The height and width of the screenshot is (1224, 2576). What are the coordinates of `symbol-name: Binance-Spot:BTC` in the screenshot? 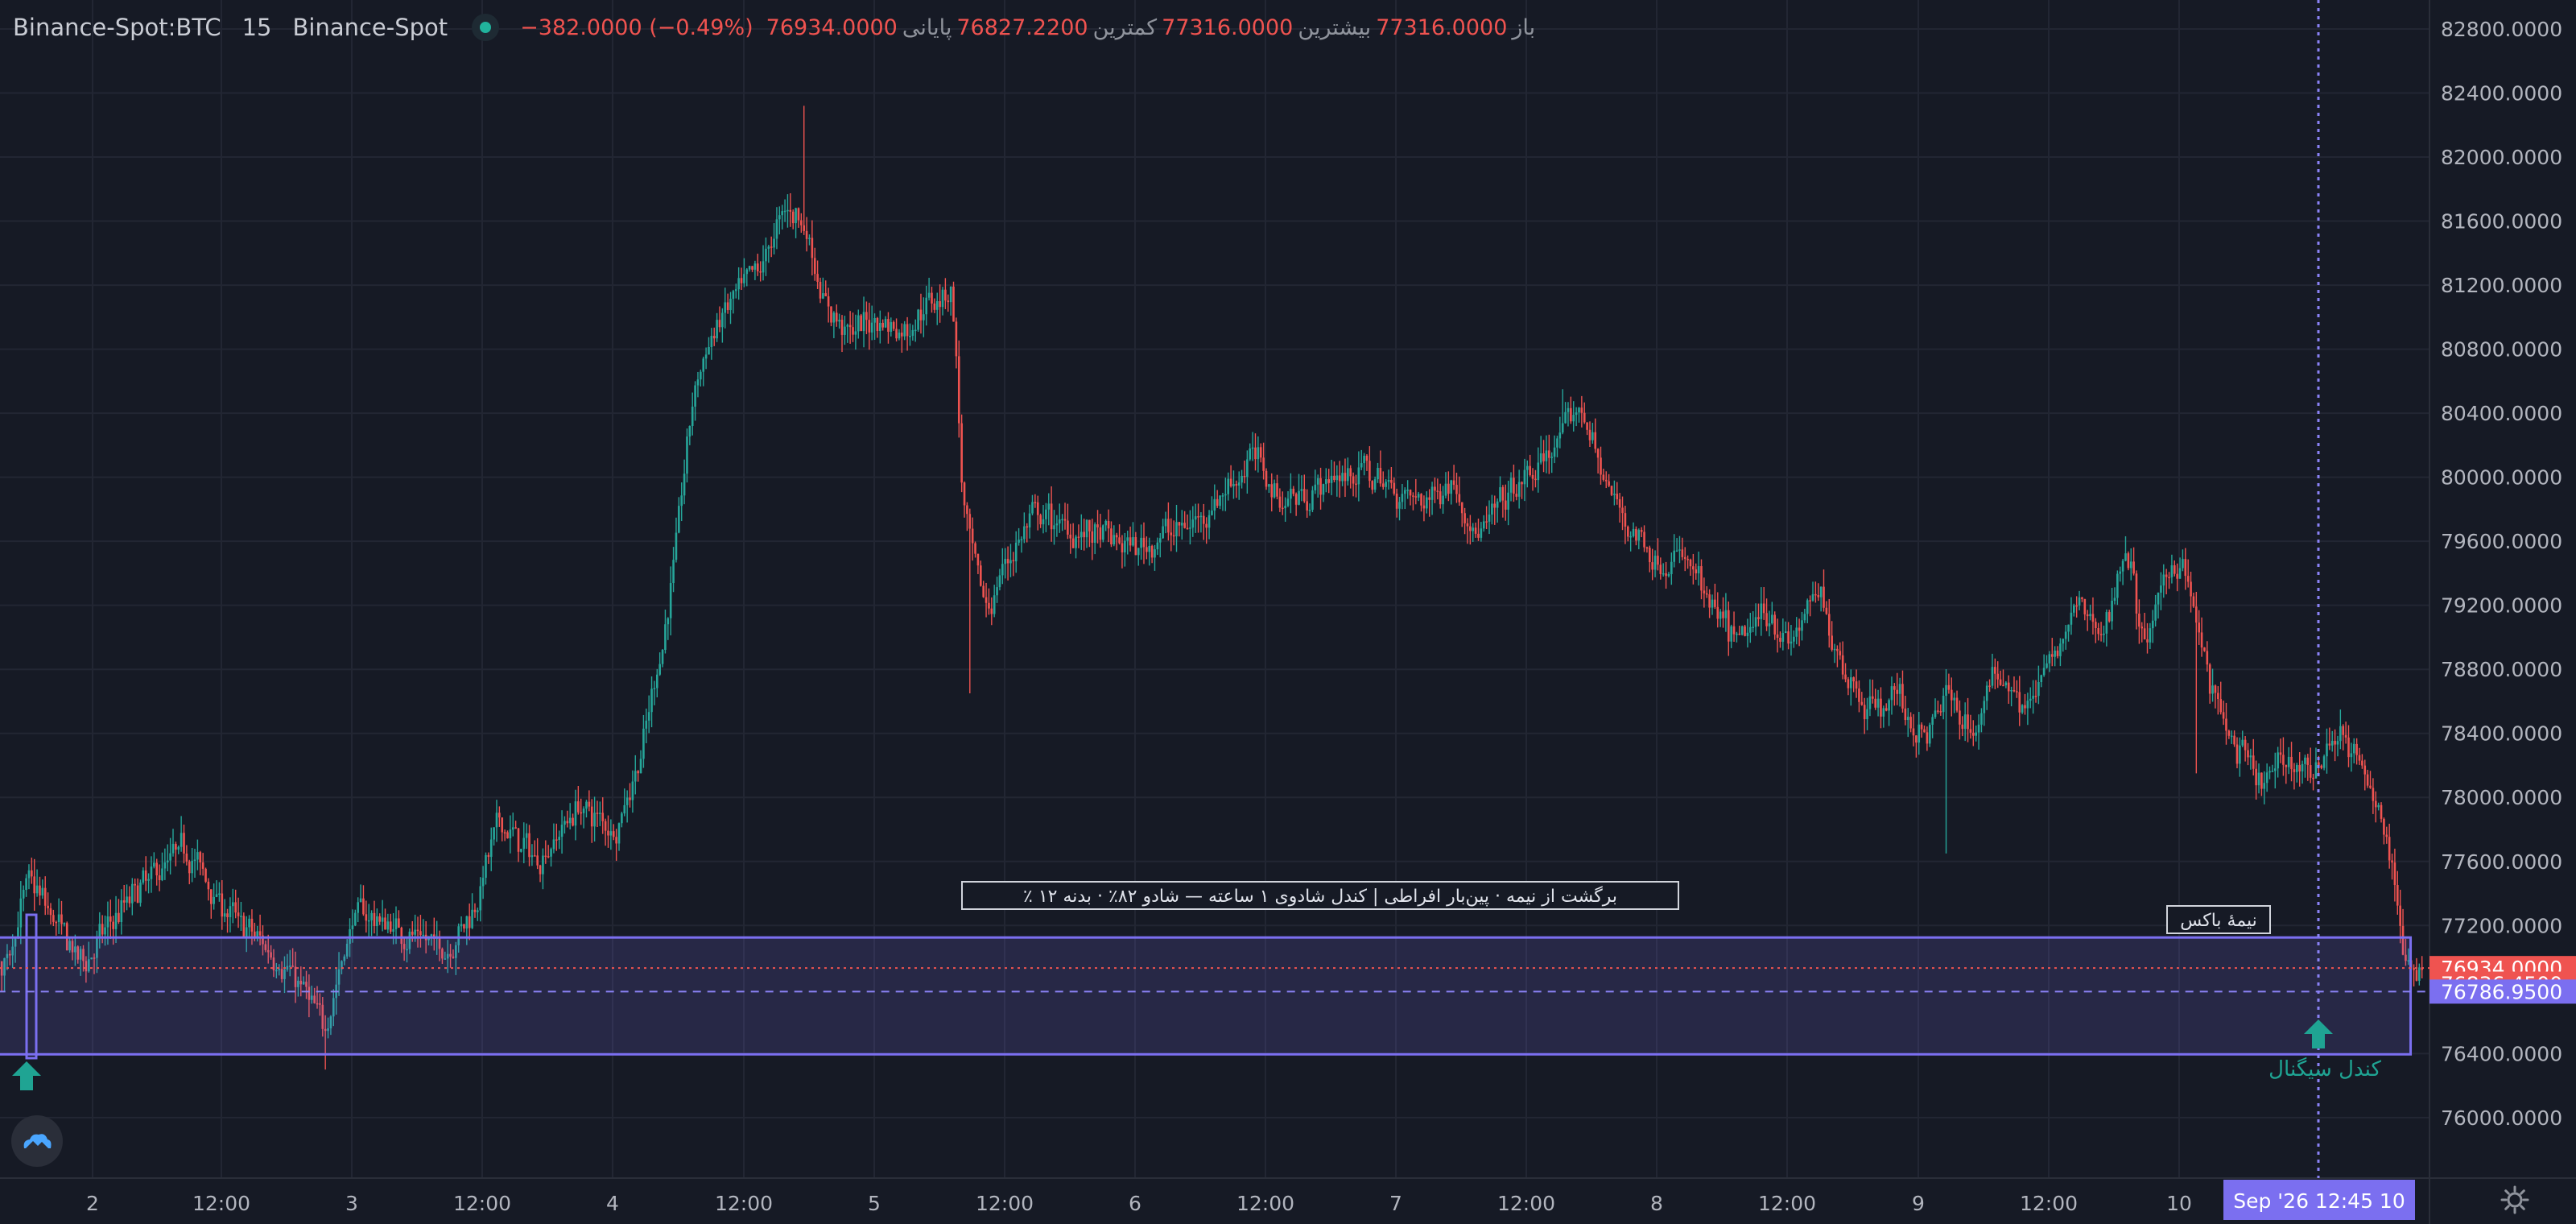 It's located at (117, 27).